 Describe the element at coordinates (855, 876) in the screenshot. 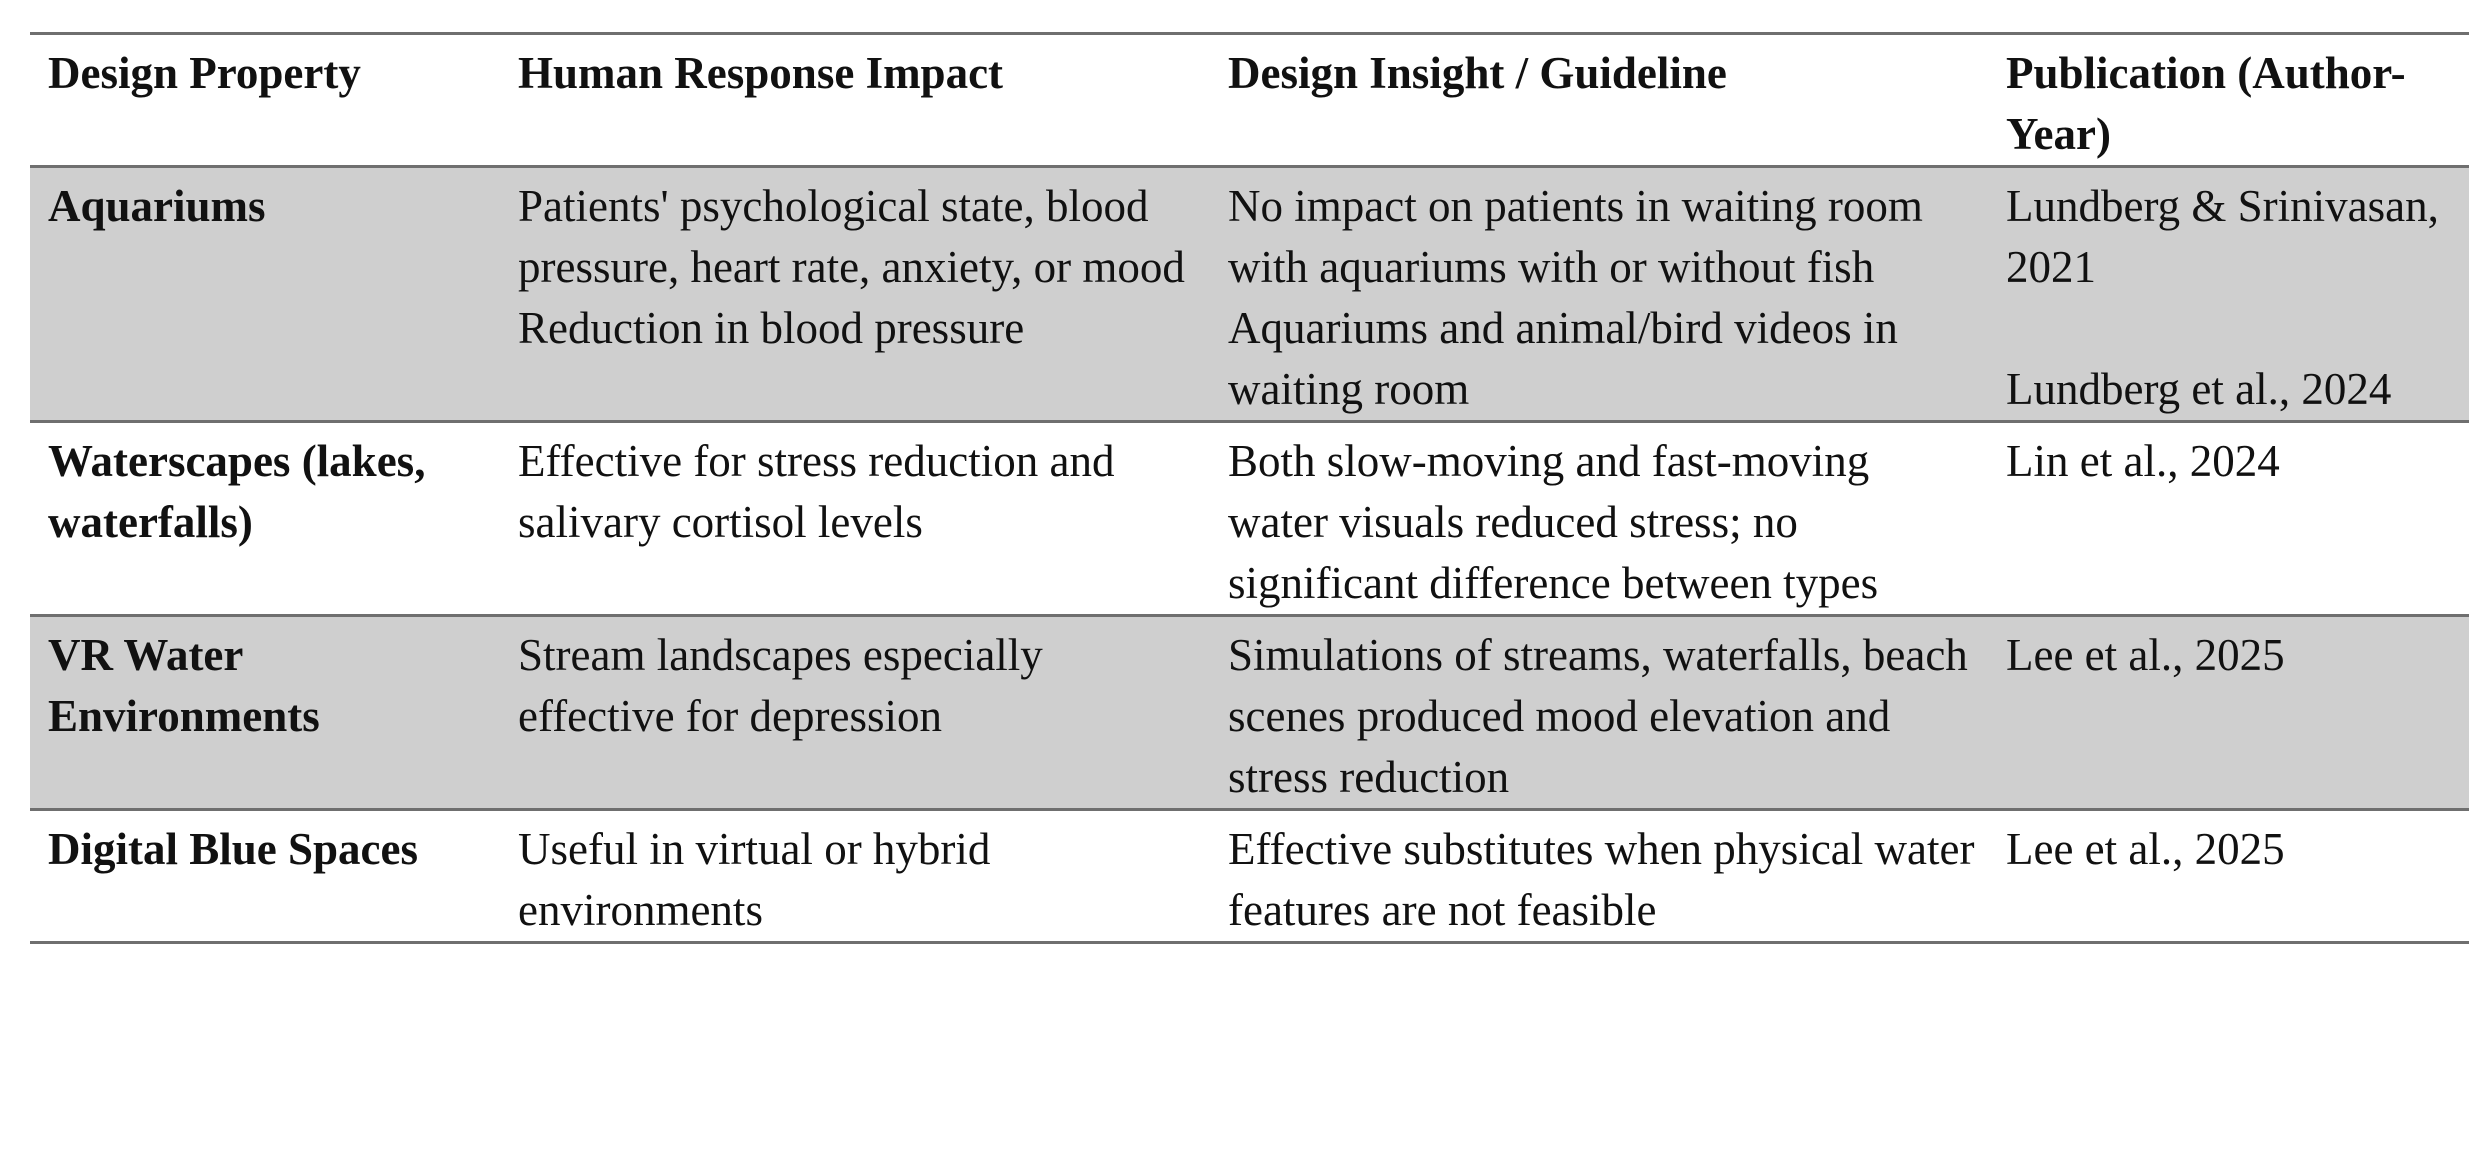

I see `cell-impact: Useful in virtual or hybrid environments` at that location.